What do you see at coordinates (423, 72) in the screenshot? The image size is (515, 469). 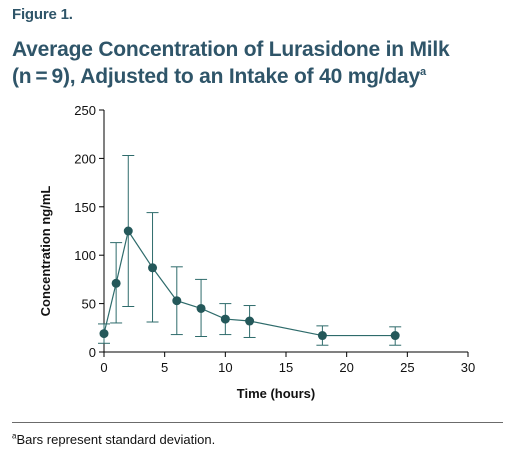 I see `title-footnote-marker: a` at bounding box center [423, 72].